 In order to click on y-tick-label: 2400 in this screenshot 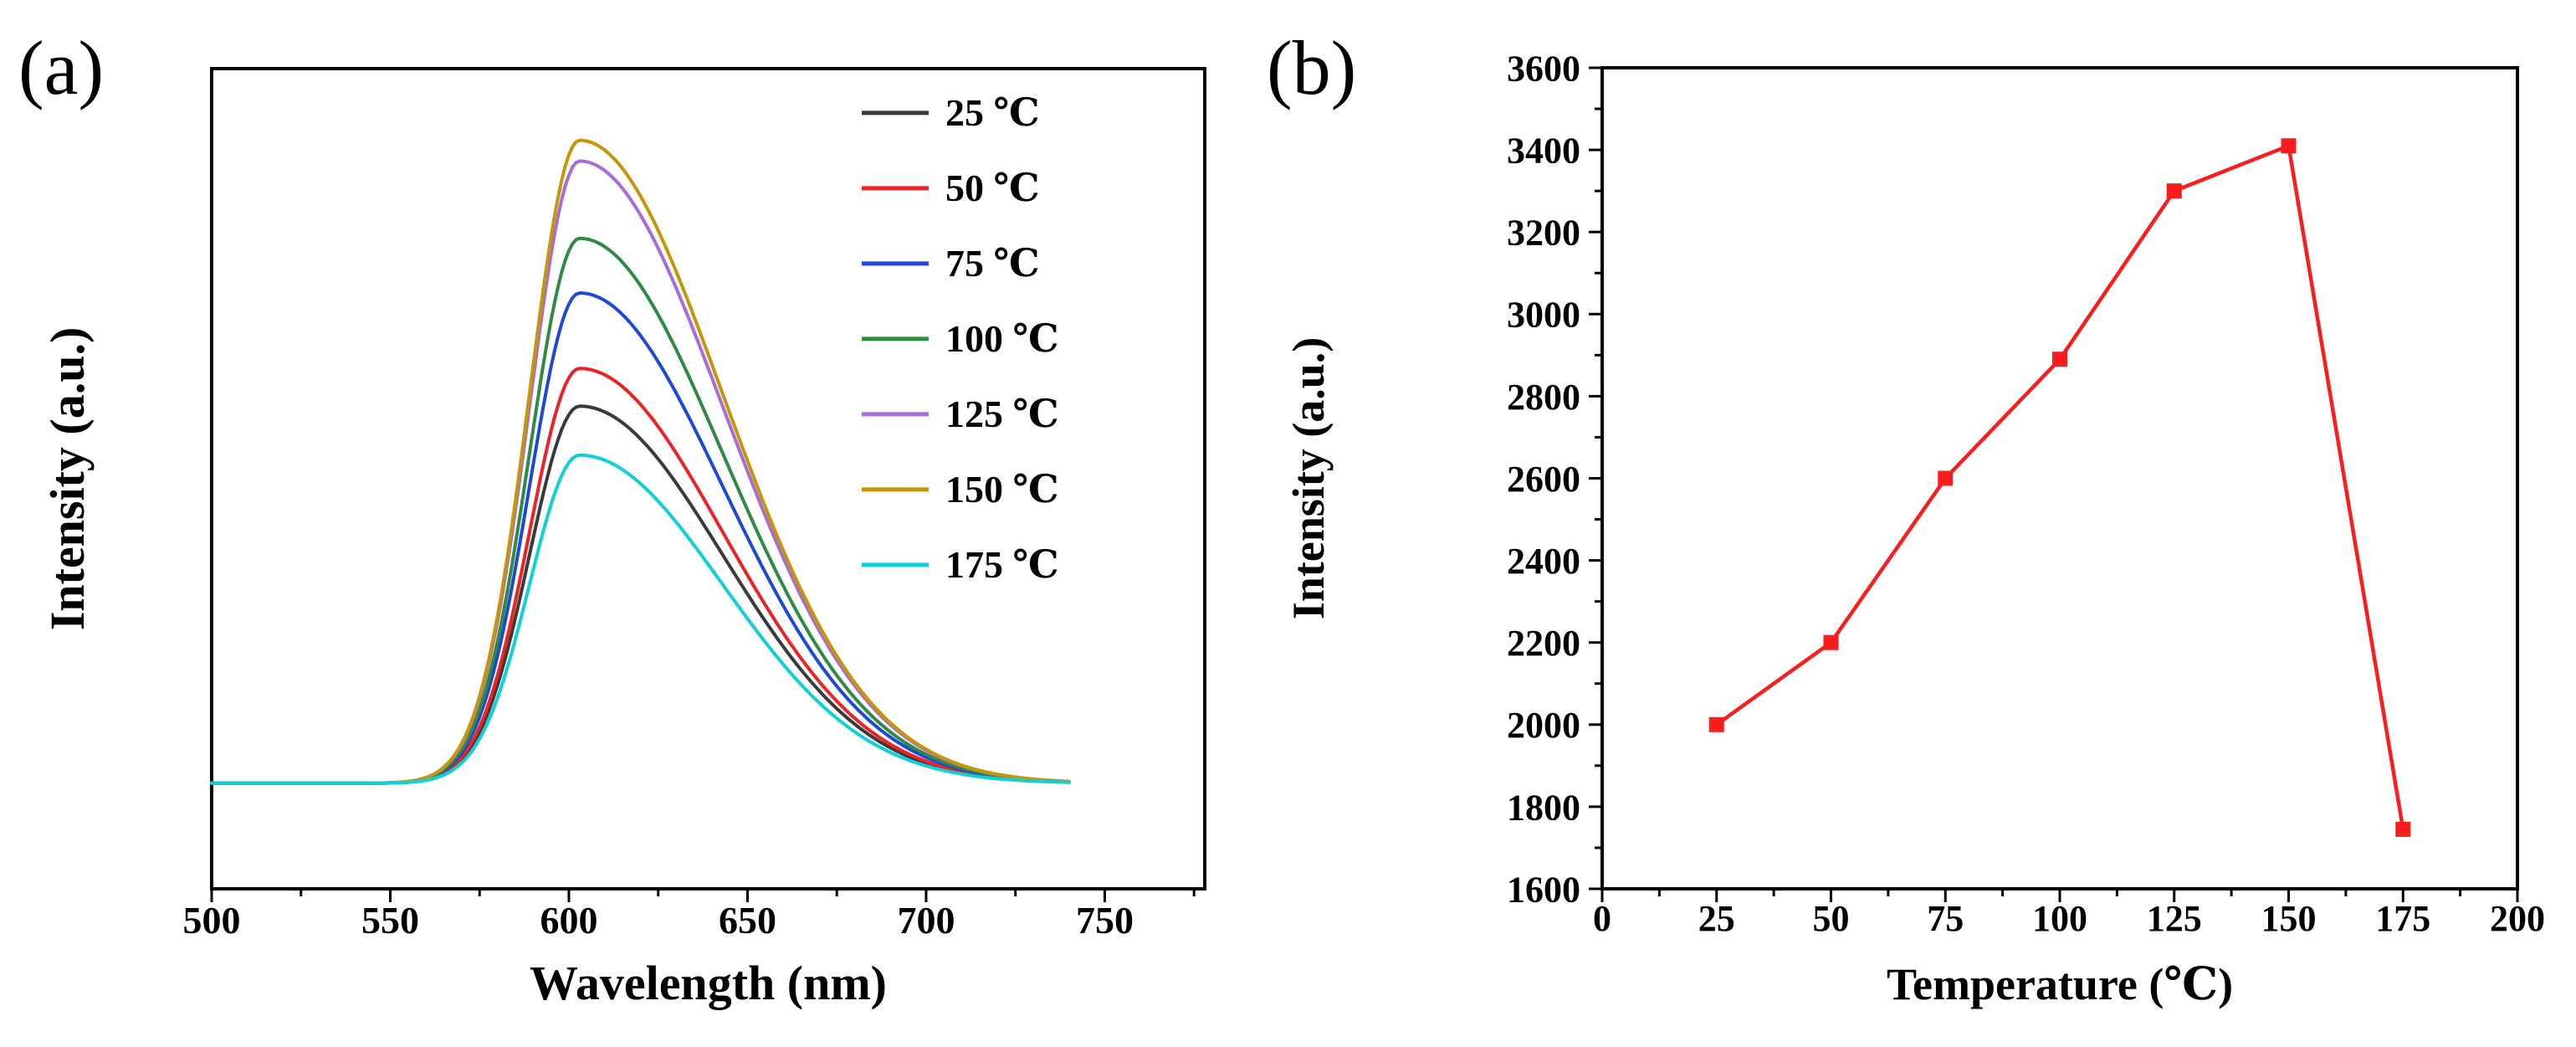, I will do `click(1544, 561)`.